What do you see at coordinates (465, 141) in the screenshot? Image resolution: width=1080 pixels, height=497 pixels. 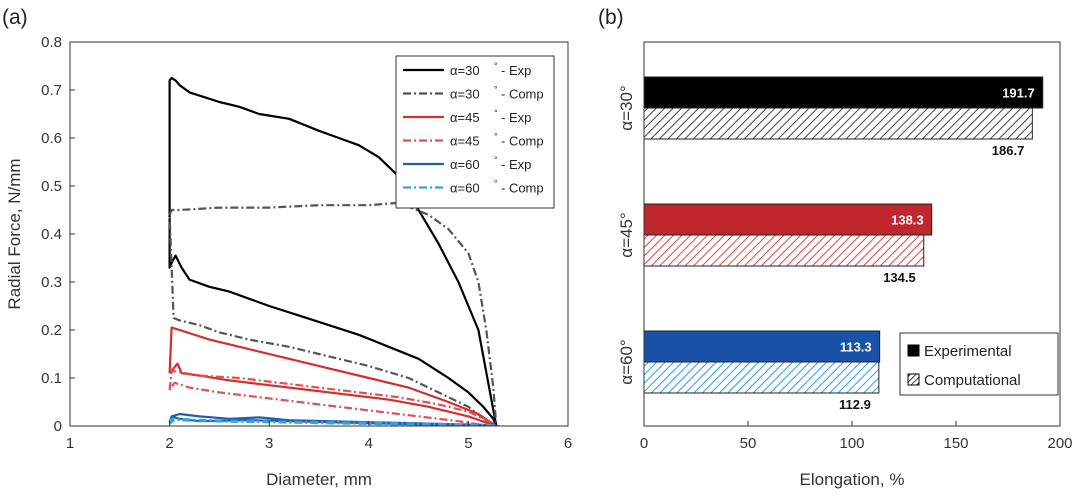 I see `legend-alpha-3: α=45` at bounding box center [465, 141].